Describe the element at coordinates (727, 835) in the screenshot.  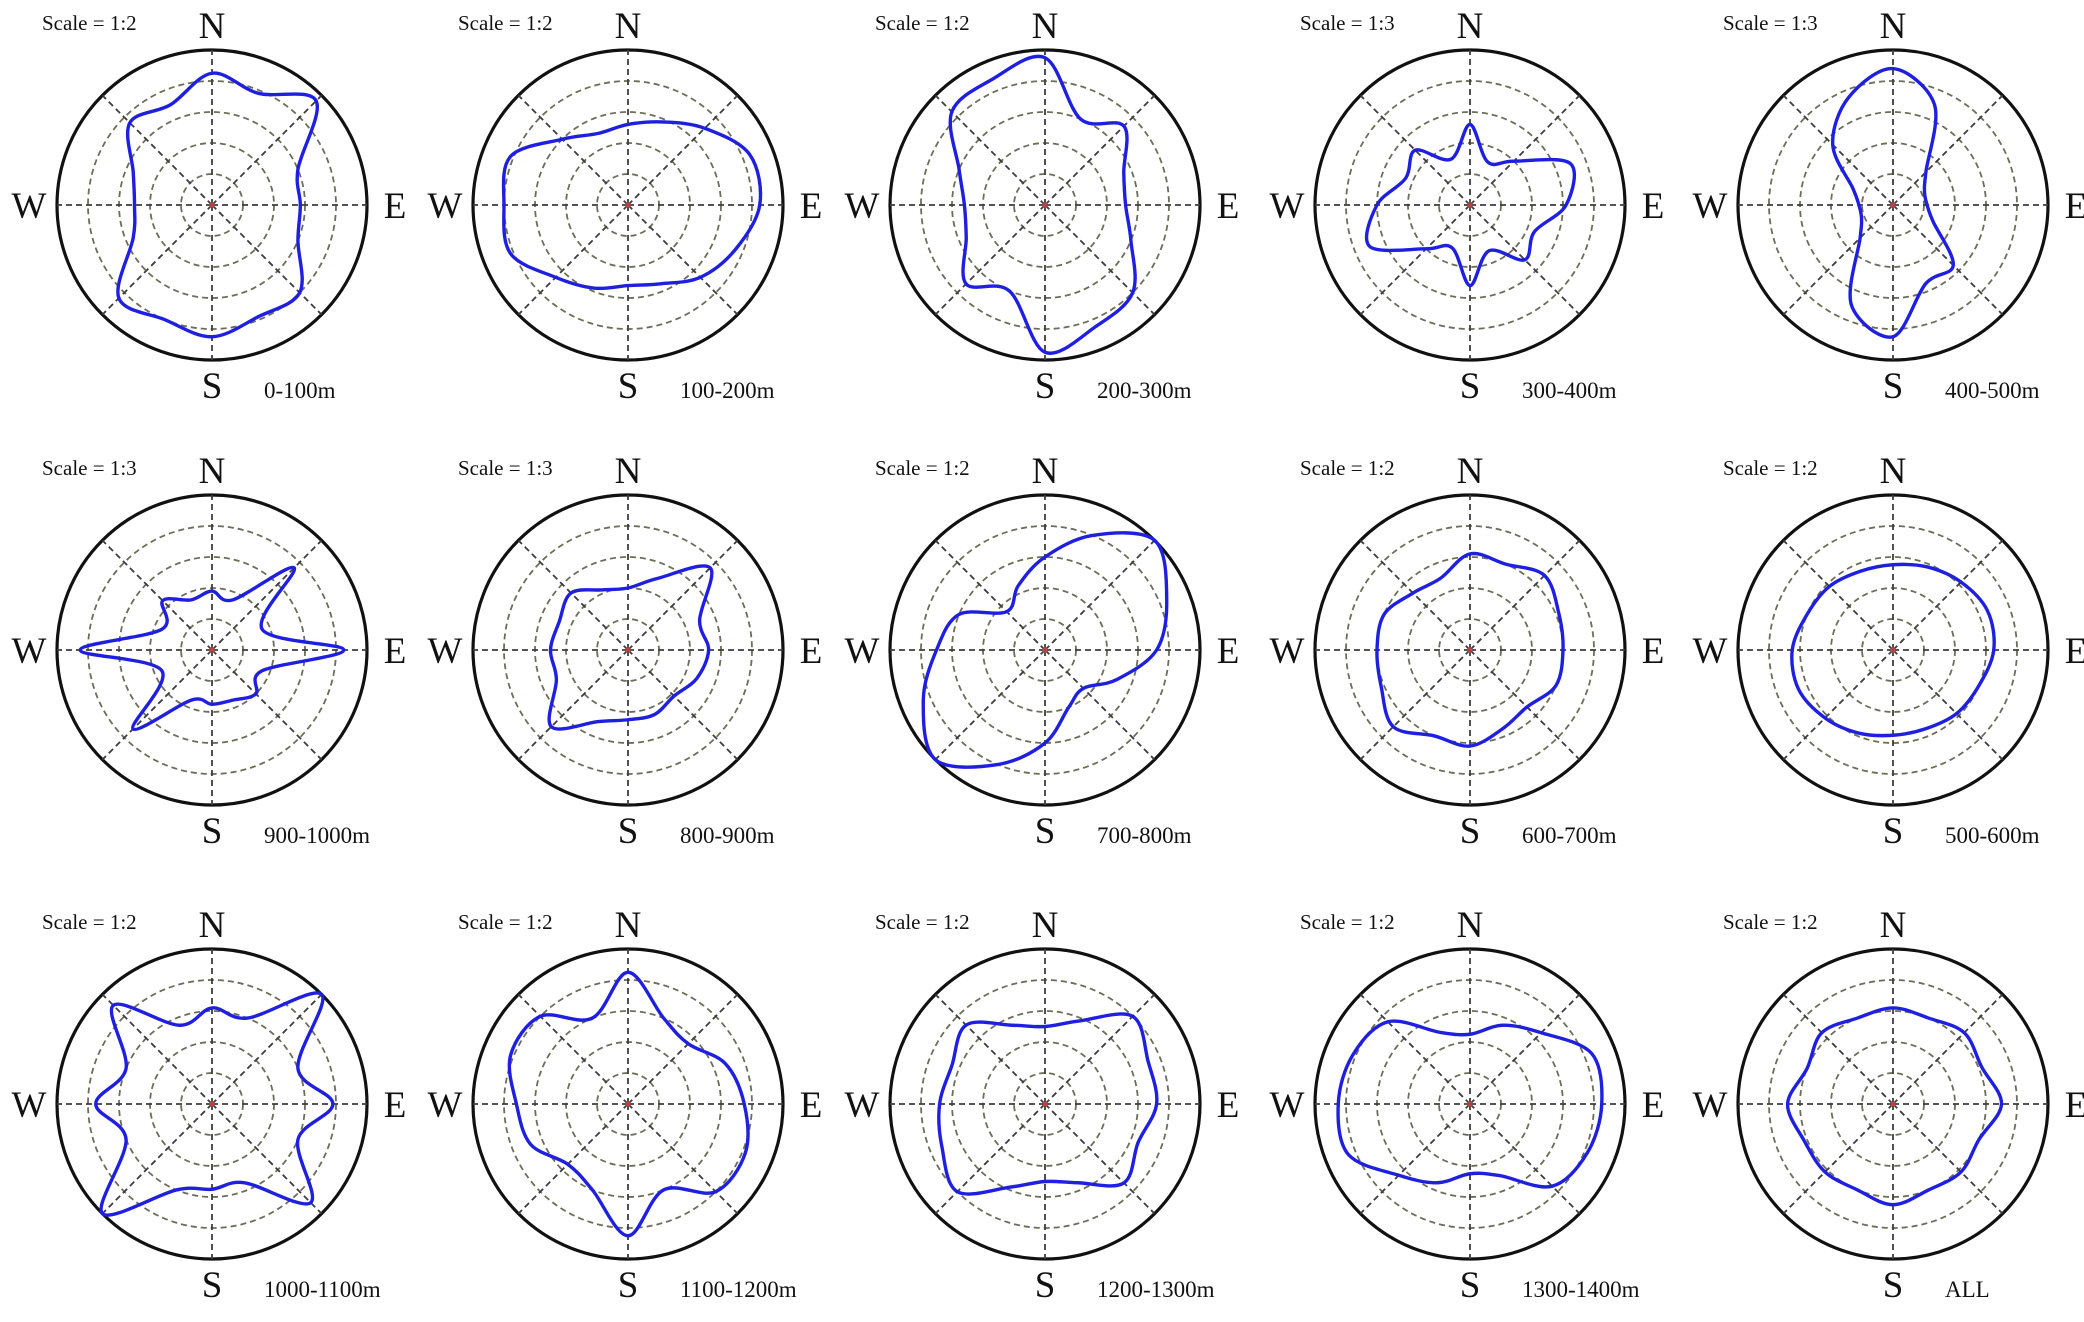
I see `range-label: 800-900m` at that location.